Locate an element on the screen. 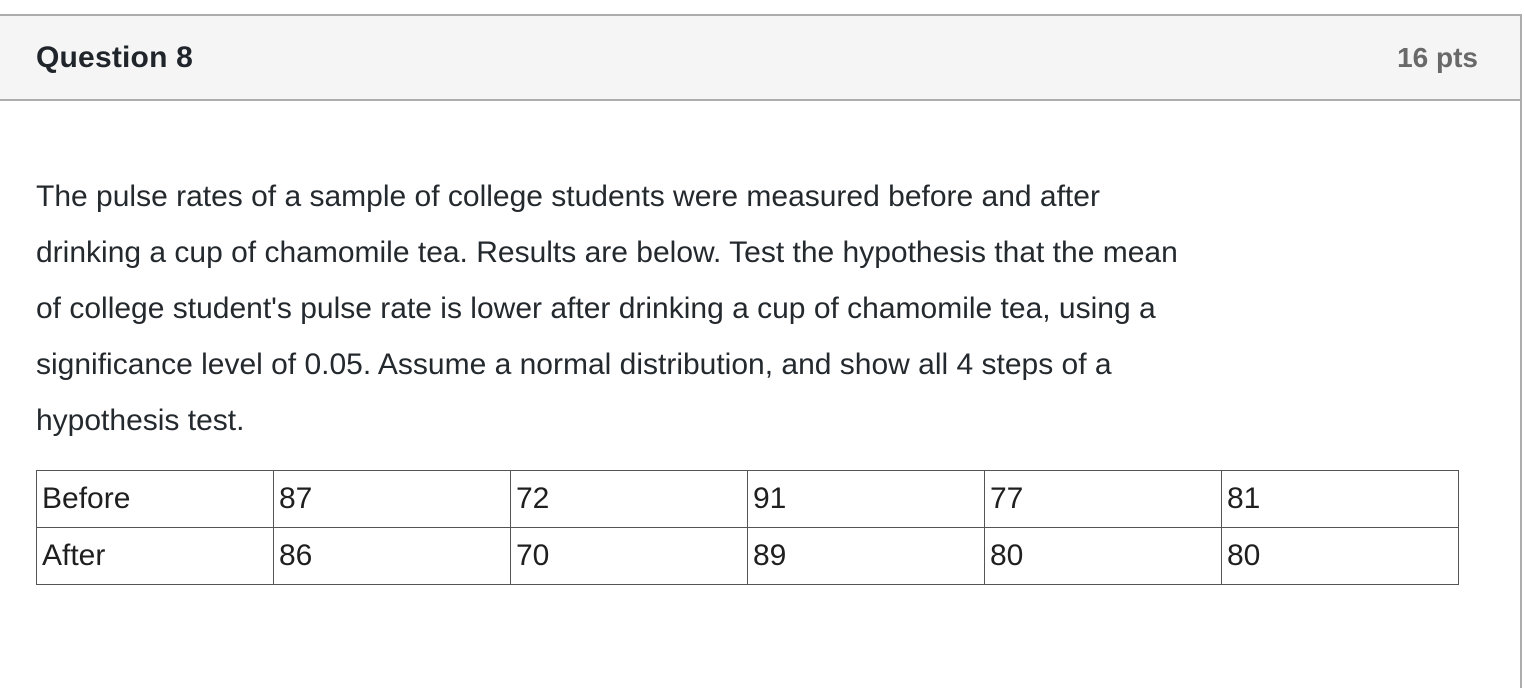 The image size is (1525, 688). row-label-after: After is located at coordinates (155, 556).